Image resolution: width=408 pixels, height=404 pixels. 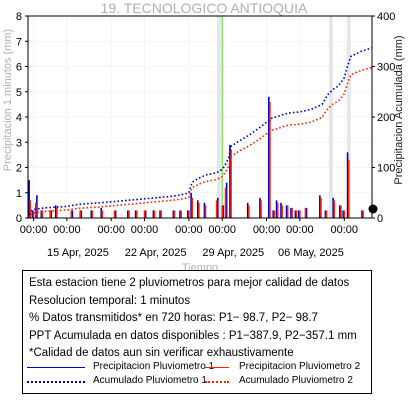 I want to click on left-axis-ticks: 0 1 2 3 4 5 6 7 8, so click(x=22, y=118).